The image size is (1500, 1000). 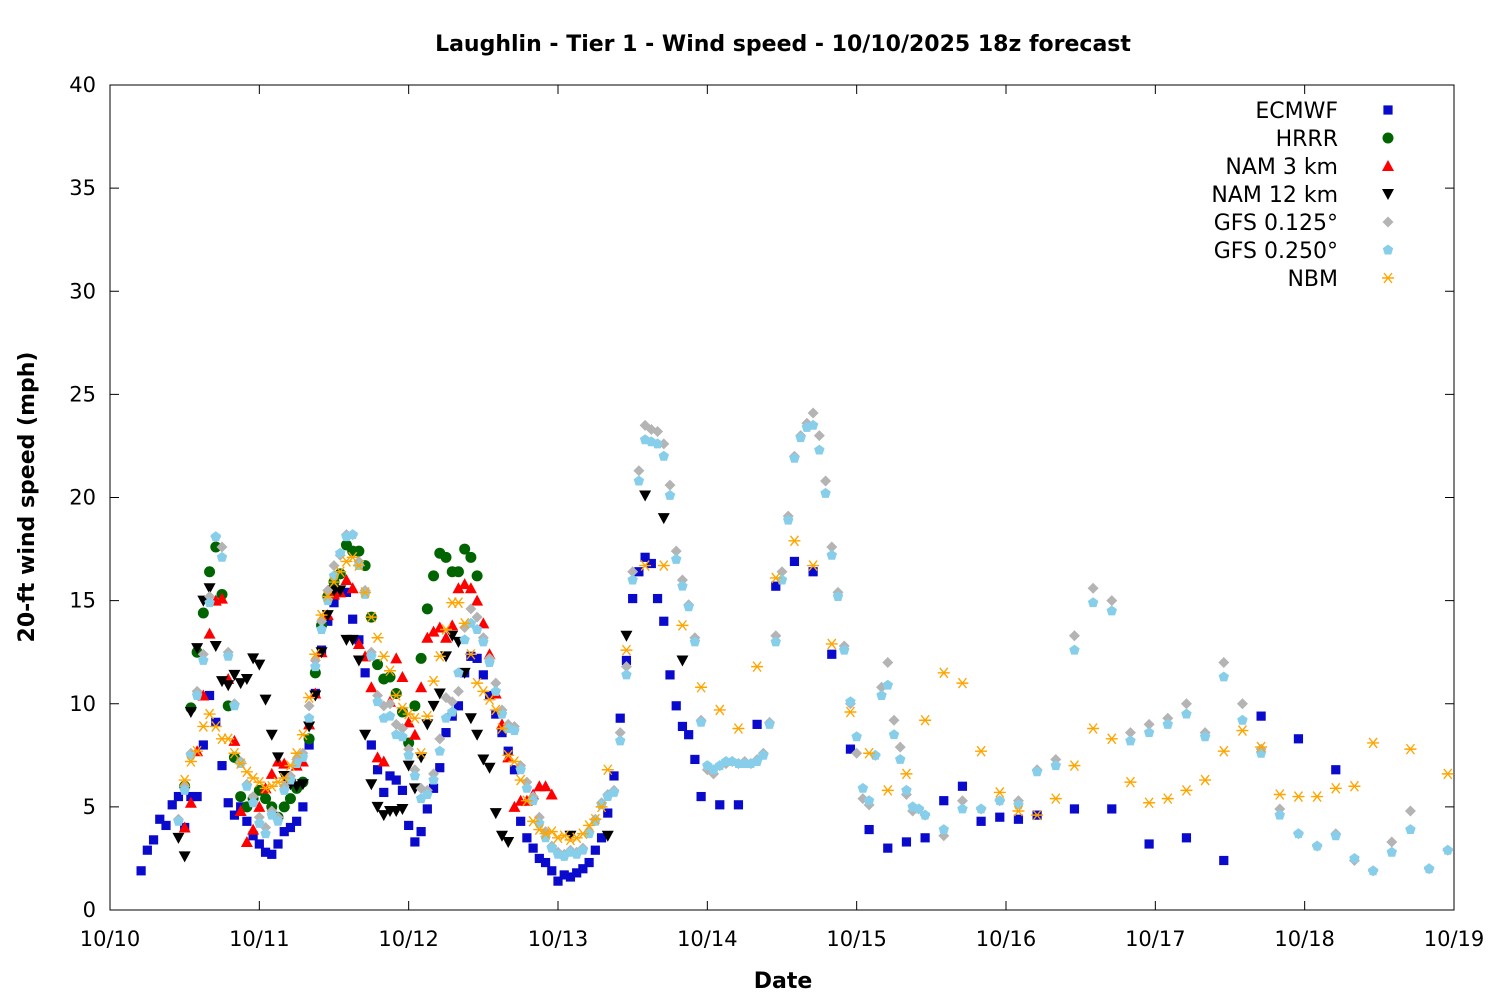 I want to click on x-tick-label: 10/13, so click(x=558, y=939).